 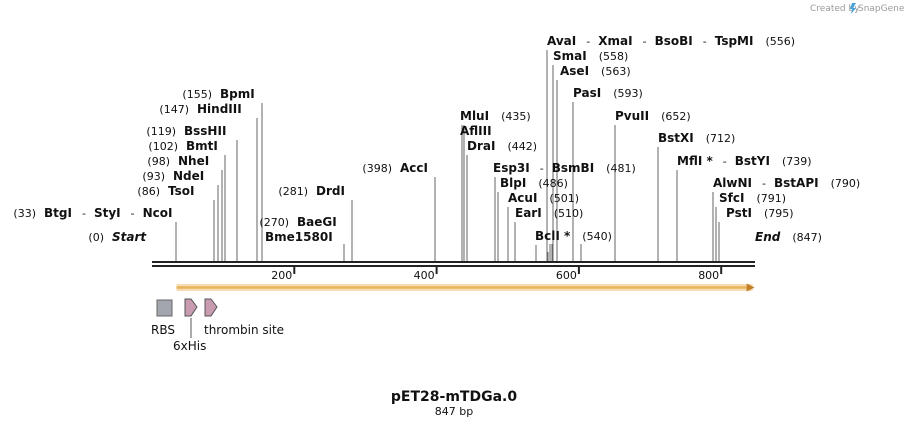 What do you see at coordinates (616, 71) in the screenshot?
I see `site-position: (563)` at bounding box center [616, 71].